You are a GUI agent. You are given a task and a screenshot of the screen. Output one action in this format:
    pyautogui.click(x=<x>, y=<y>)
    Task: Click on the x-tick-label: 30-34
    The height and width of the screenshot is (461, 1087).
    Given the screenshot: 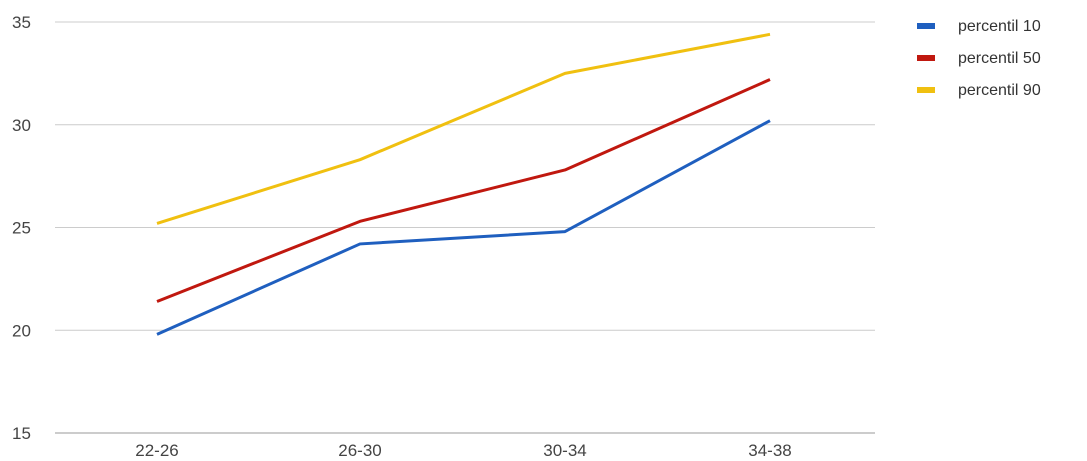 What is the action you would take?
    pyautogui.click(x=564, y=450)
    